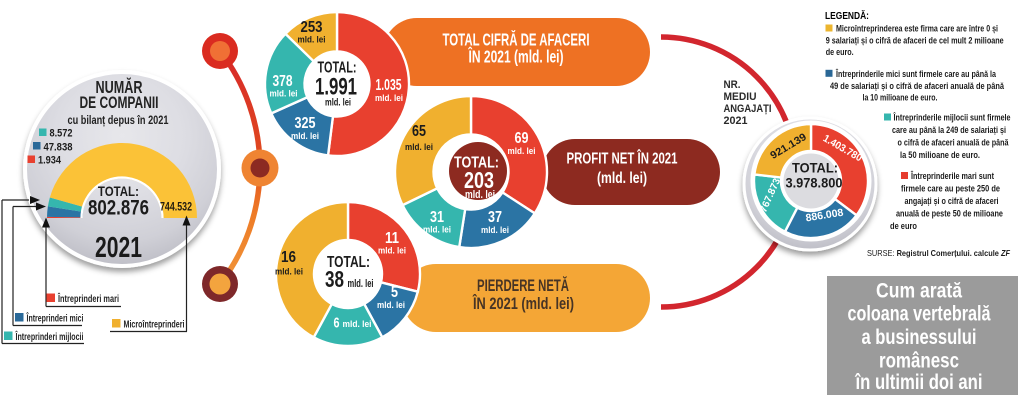 This screenshot has width=1022, height=405. Describe the element at coordinates (88, 298) in the screenshot. I see `svg-text: Întreprinderi mari` at that location.